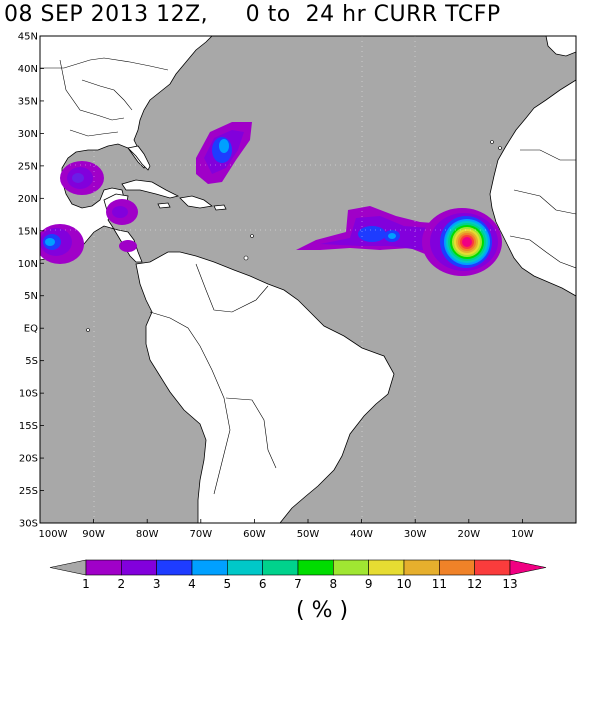  I want to click on colorbar-label: 6, so click(263, 584).